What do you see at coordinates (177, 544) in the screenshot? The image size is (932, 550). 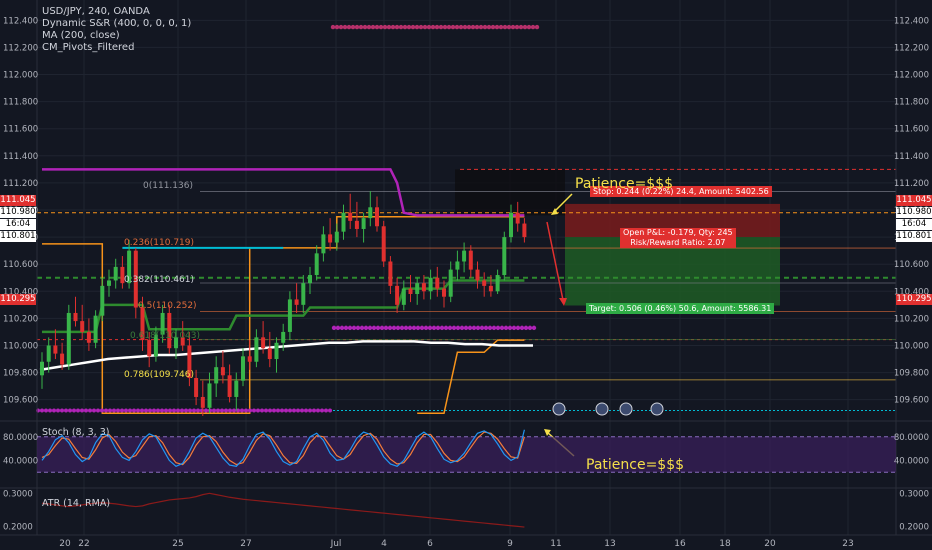 I see `time-tick-label: 25` at bounding box center [177, 544].